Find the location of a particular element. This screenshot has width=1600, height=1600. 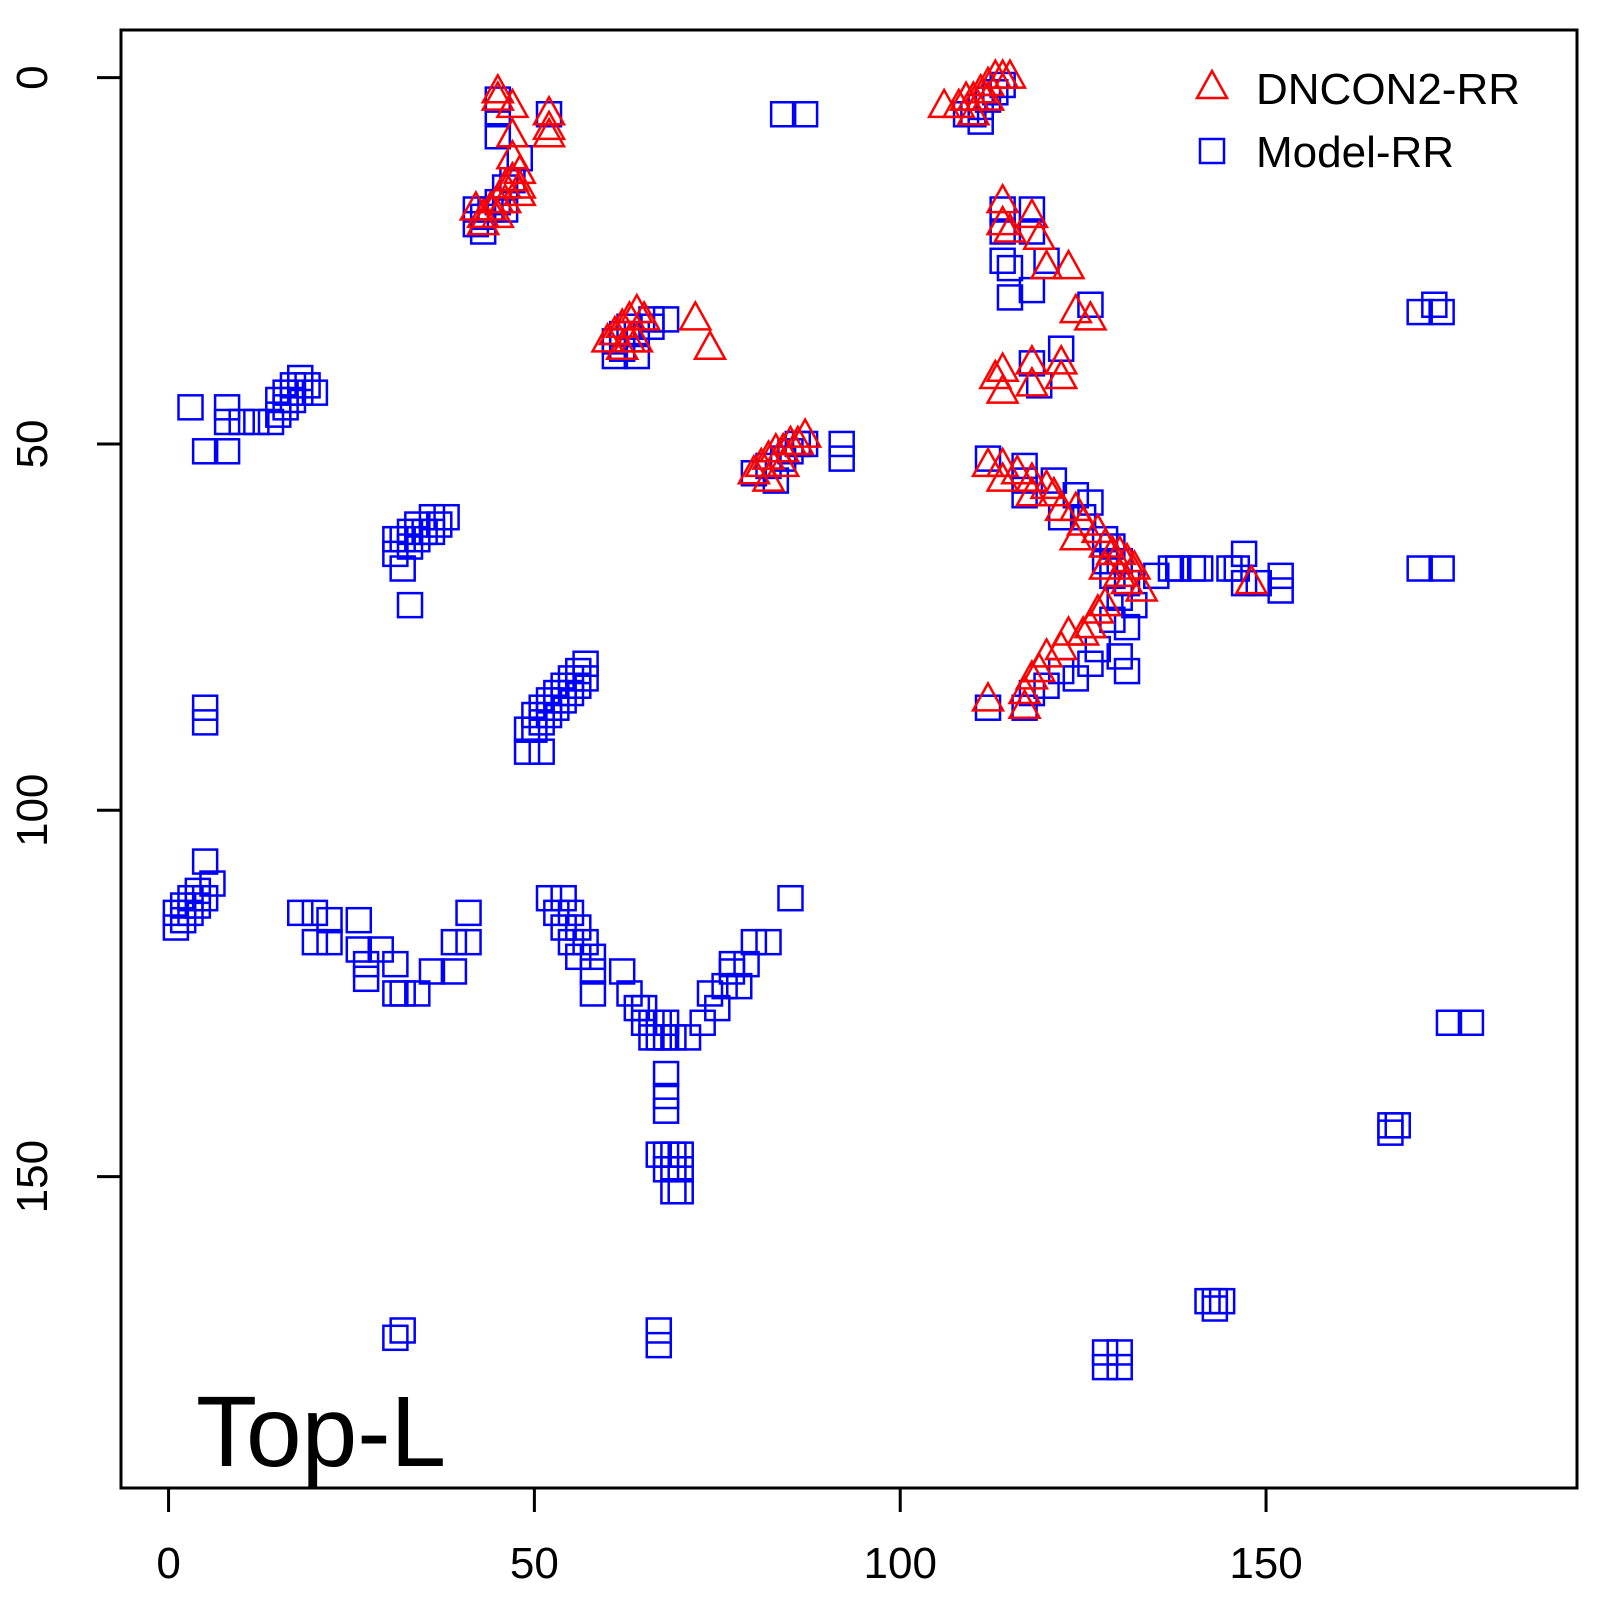

y-axis: 0 50 100 150 is located at coordinates (65, 639).